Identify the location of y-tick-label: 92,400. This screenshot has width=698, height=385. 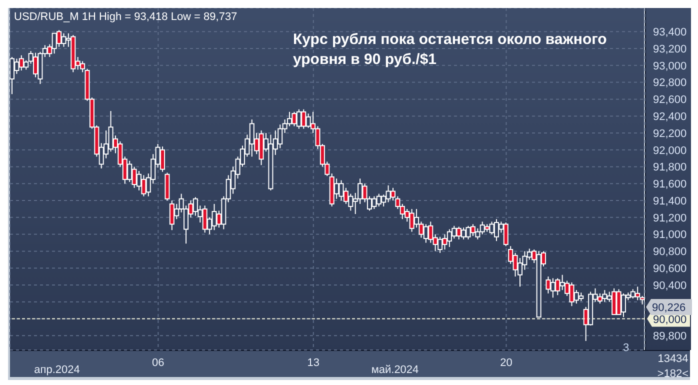
(670, 116).